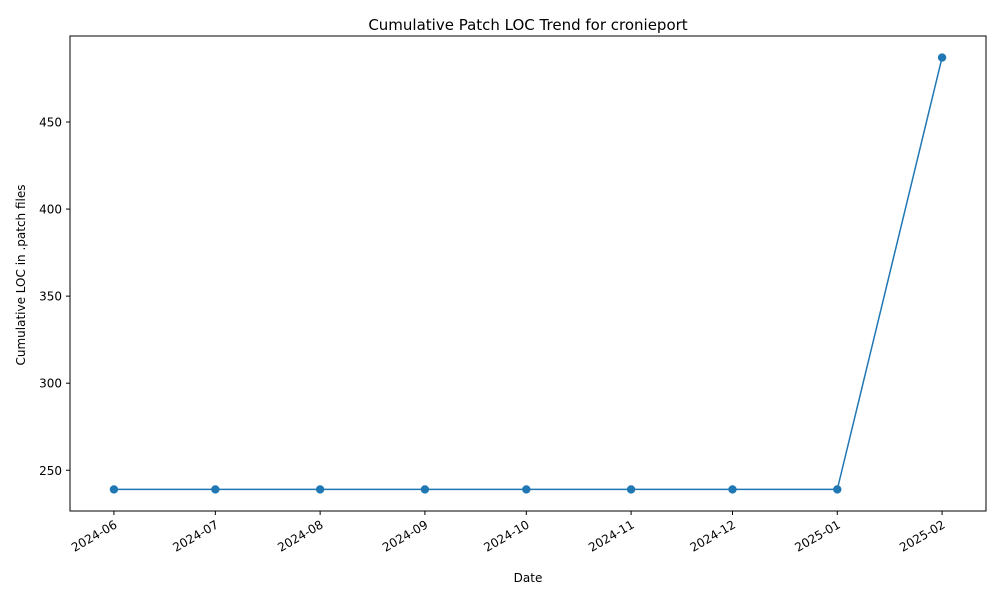  What do you see at coordinates (528, 578) in the screenshot?
I see `x-axis-label: Date` at bounding box center [528, 578].